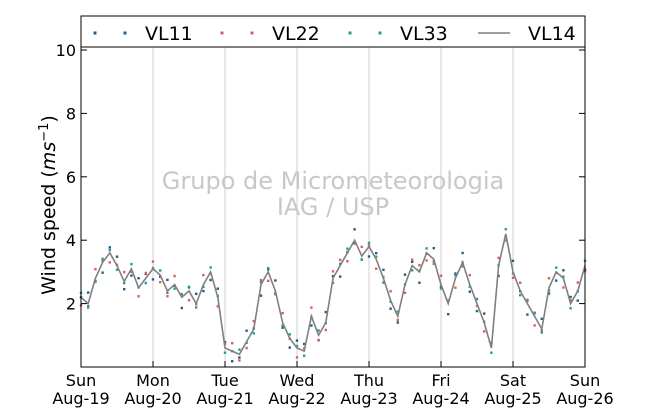 This screenshot has height=409, width=650. What do you see at coordinates (585, 380) in the screenshot?
I see `x-tick-label-day-7: Sun` at bounding box center [585, 380].